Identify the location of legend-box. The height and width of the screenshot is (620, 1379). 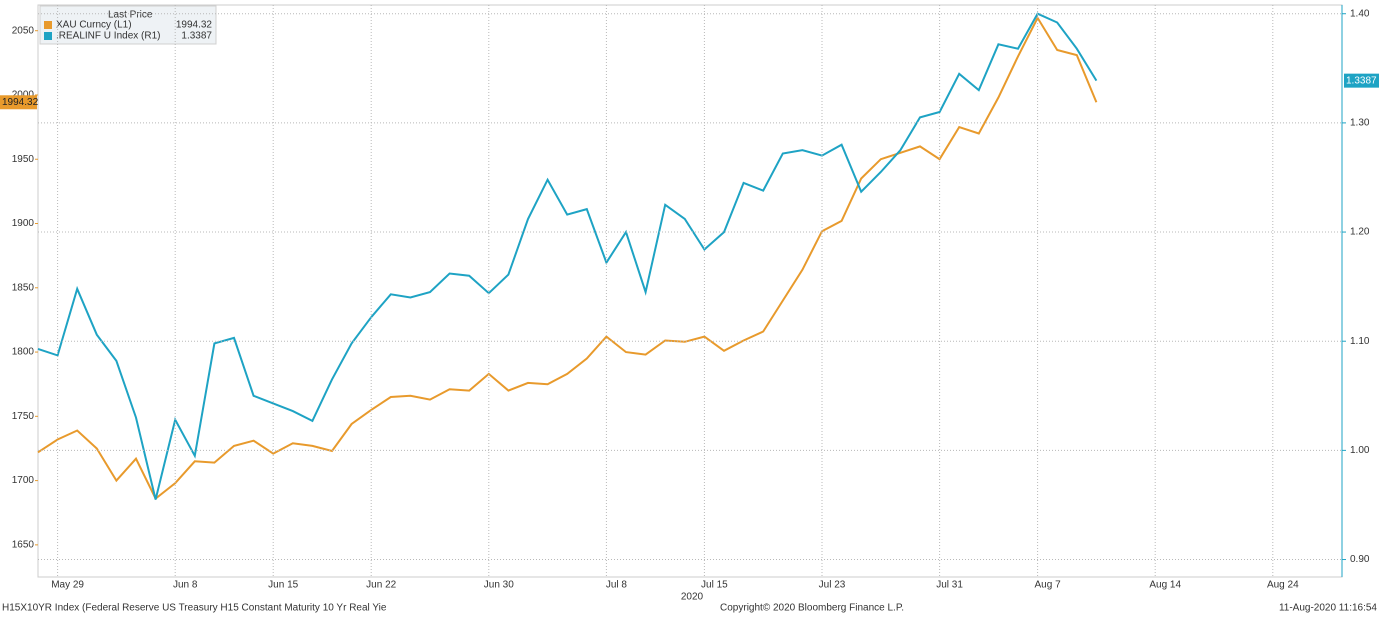
(128, 25).